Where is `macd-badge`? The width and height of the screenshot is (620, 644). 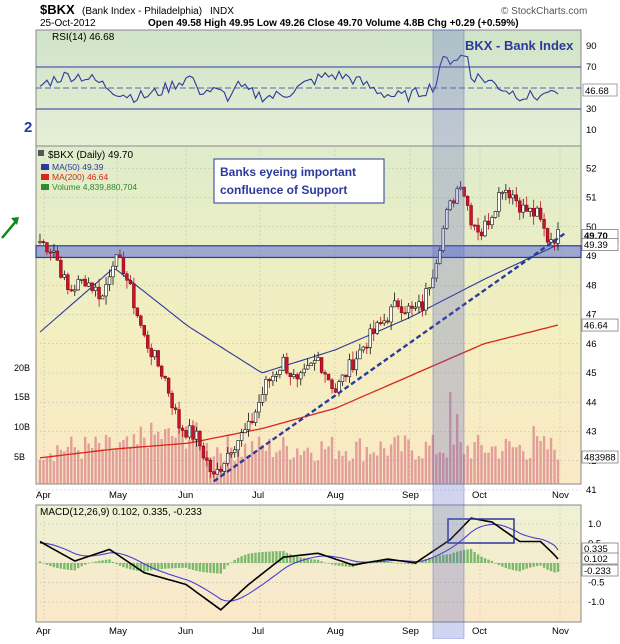
macd-badge is located at coordinates (600, 570).